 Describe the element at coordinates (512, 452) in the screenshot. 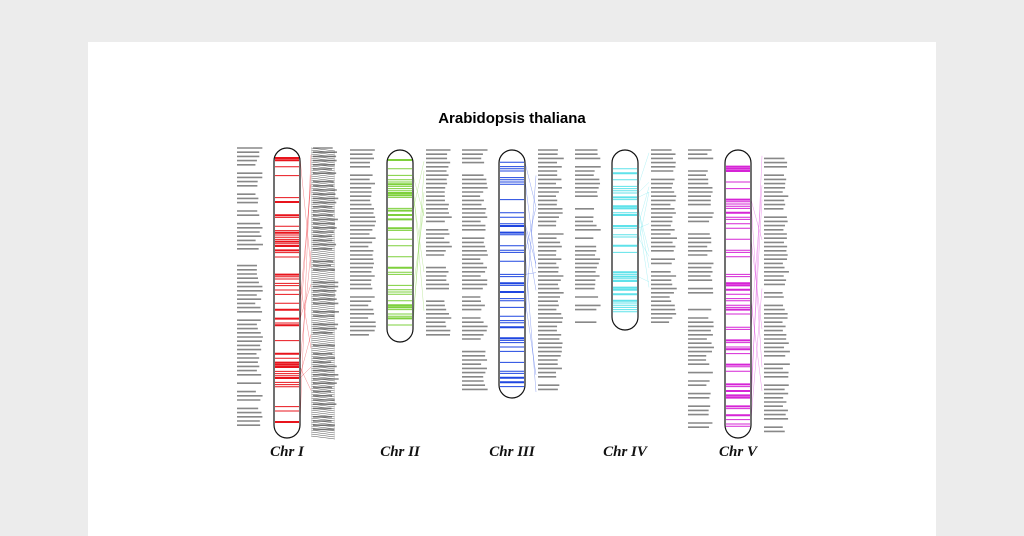

I see `chromosome-label: Chr III` at that location.